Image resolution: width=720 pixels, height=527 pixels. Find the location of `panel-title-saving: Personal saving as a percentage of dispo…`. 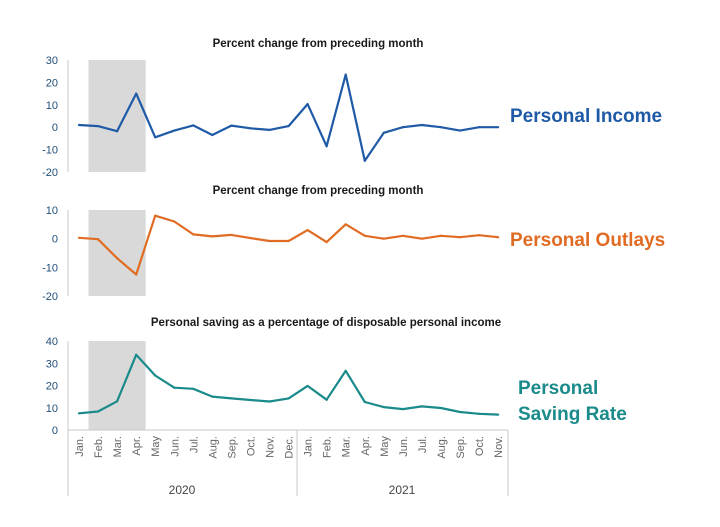

panel-title-saving: Personal saving as a percentage of dispo… is located at coordinates (326, 323).